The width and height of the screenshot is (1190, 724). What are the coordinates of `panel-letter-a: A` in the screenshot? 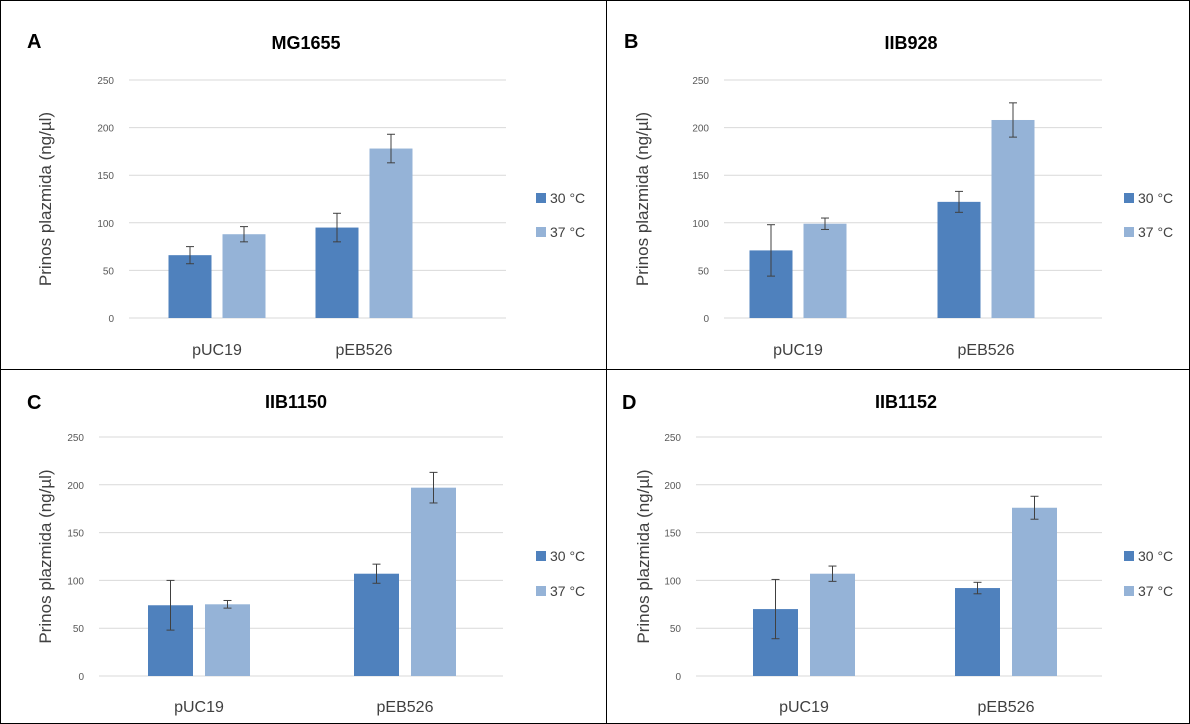 It's located at (34, 42).